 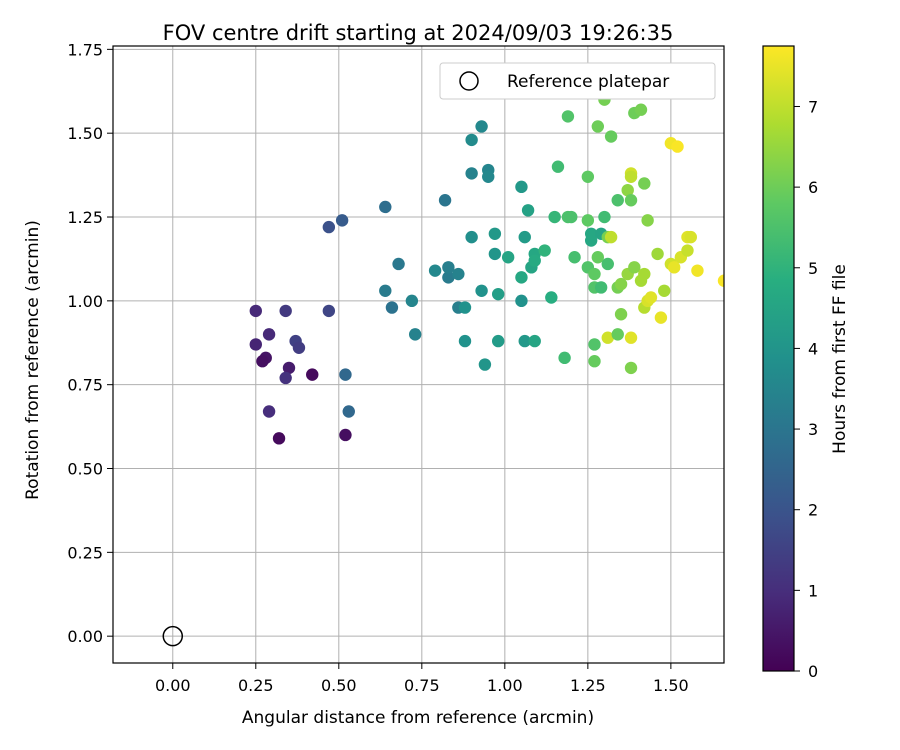 What do you see at coordinates (840, 359) in the screenshot?
I see `colorbar-label: Hours from first FF file` at bounding box center [840, 359].